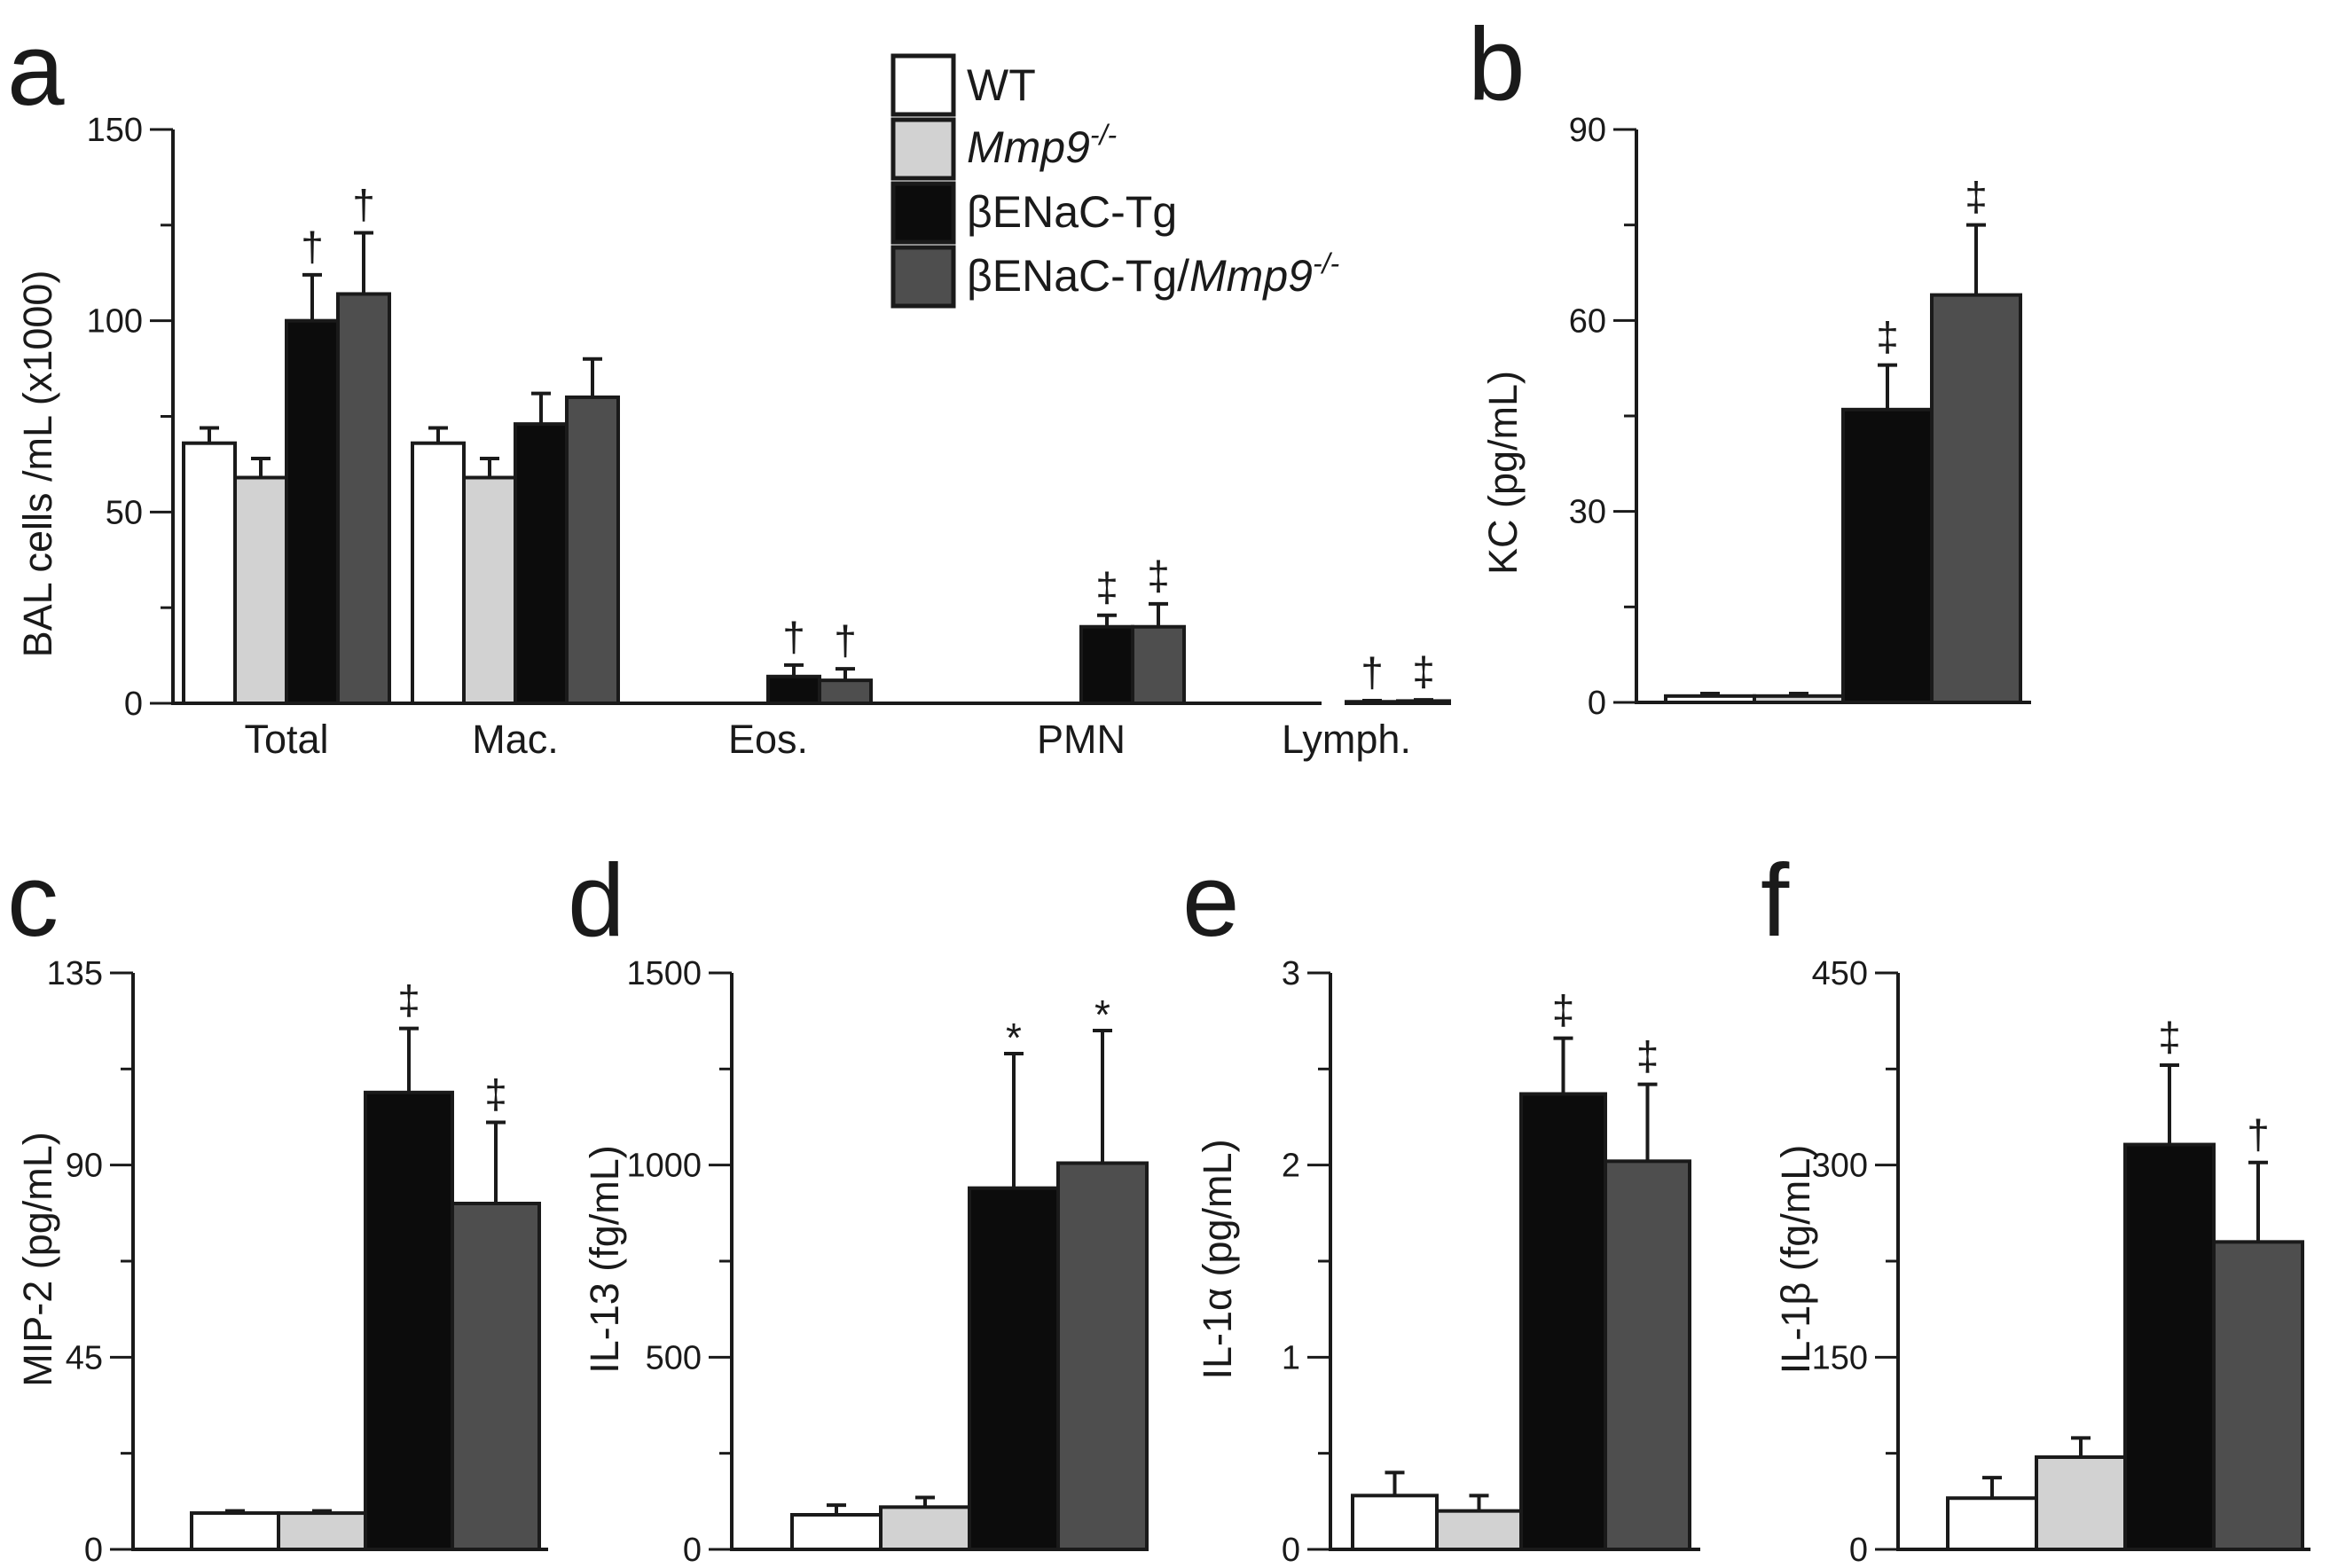 This screenshot has width=2330, height=1568. I want to click on y-tick-label-d-0: 0, so click(693, 1550).